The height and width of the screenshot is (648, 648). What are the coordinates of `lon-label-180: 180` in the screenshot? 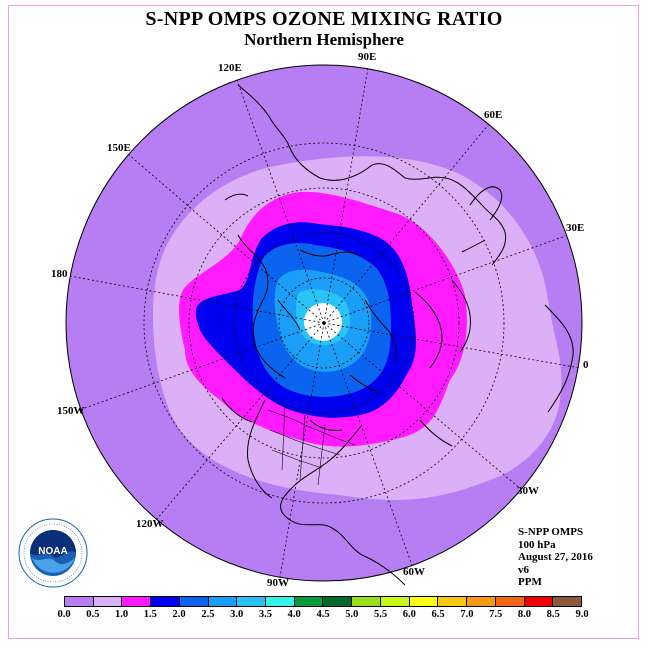 It's located at (59, 274).